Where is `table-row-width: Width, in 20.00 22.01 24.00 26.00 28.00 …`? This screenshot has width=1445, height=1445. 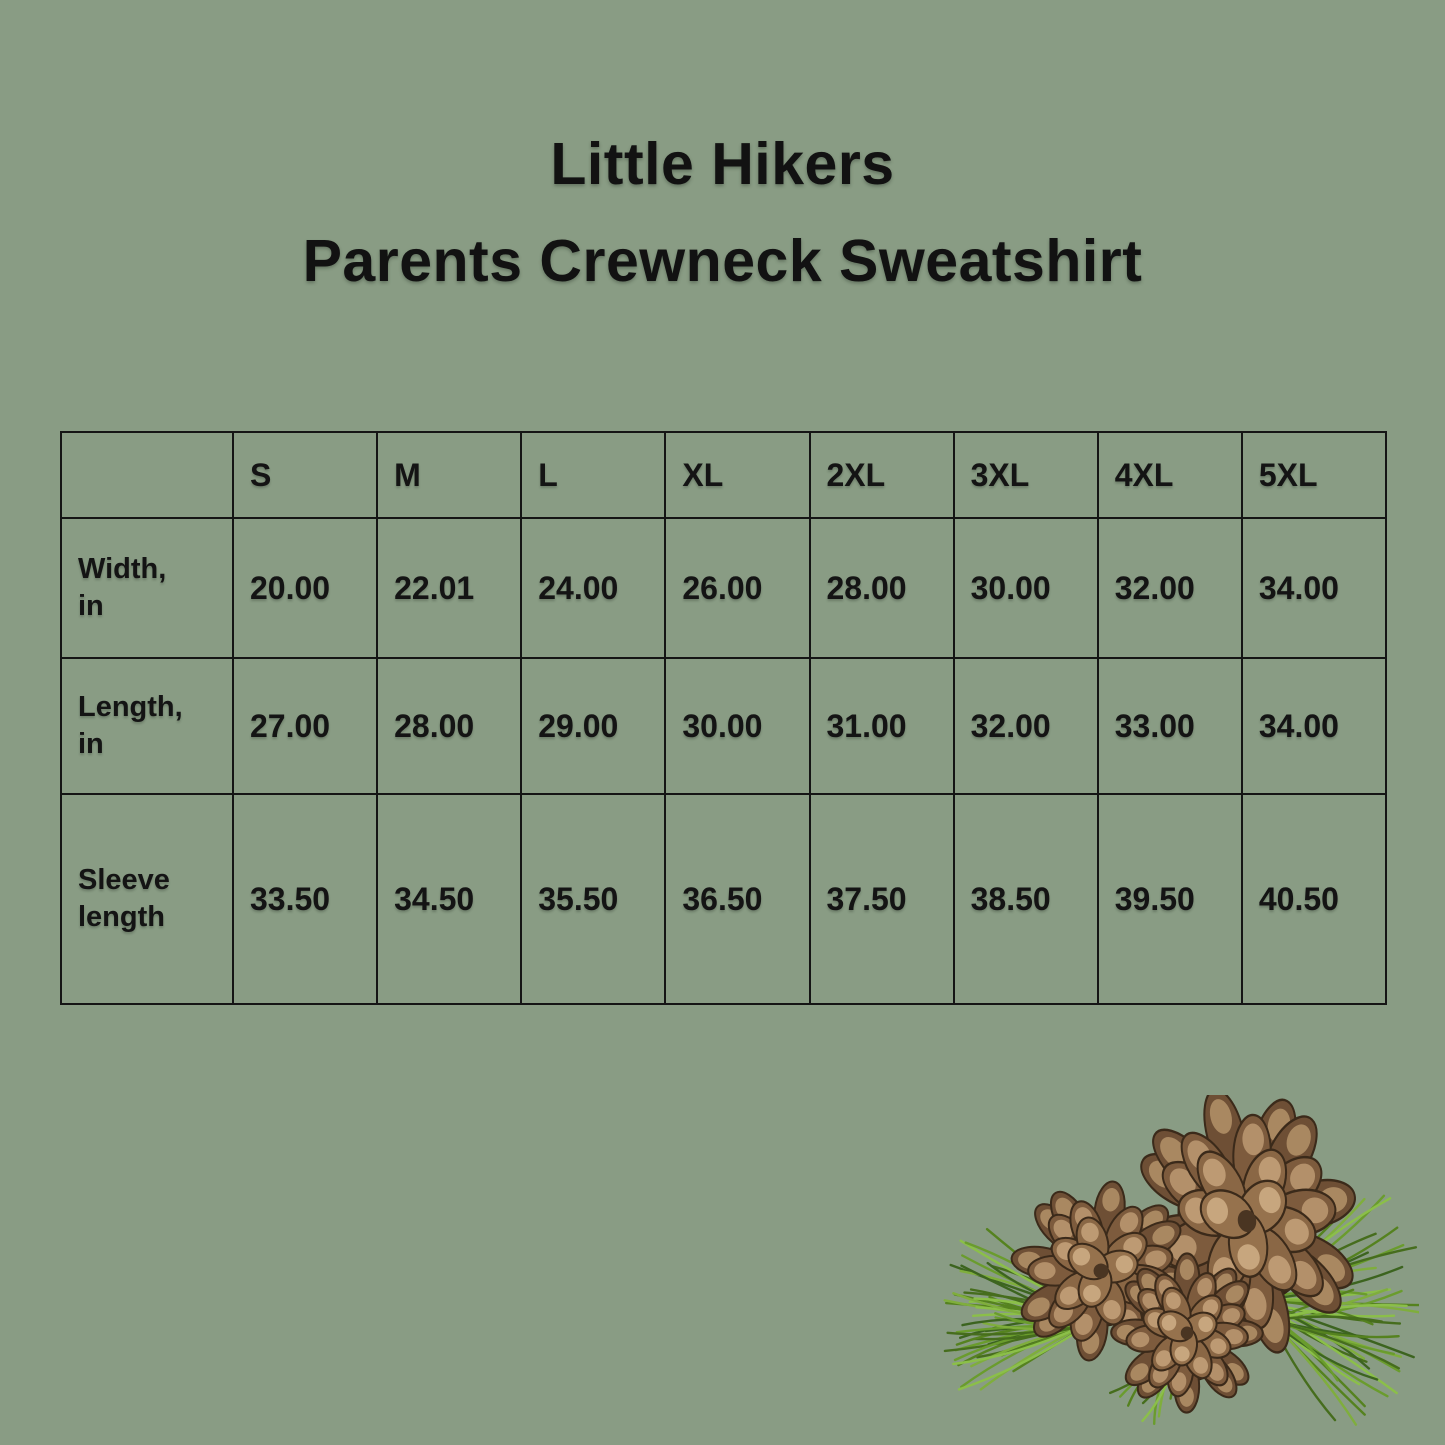
table-row-width: Width, in 20.00 22.01 24.00 26.00 28.00 … is located at coordinates (724, 588).